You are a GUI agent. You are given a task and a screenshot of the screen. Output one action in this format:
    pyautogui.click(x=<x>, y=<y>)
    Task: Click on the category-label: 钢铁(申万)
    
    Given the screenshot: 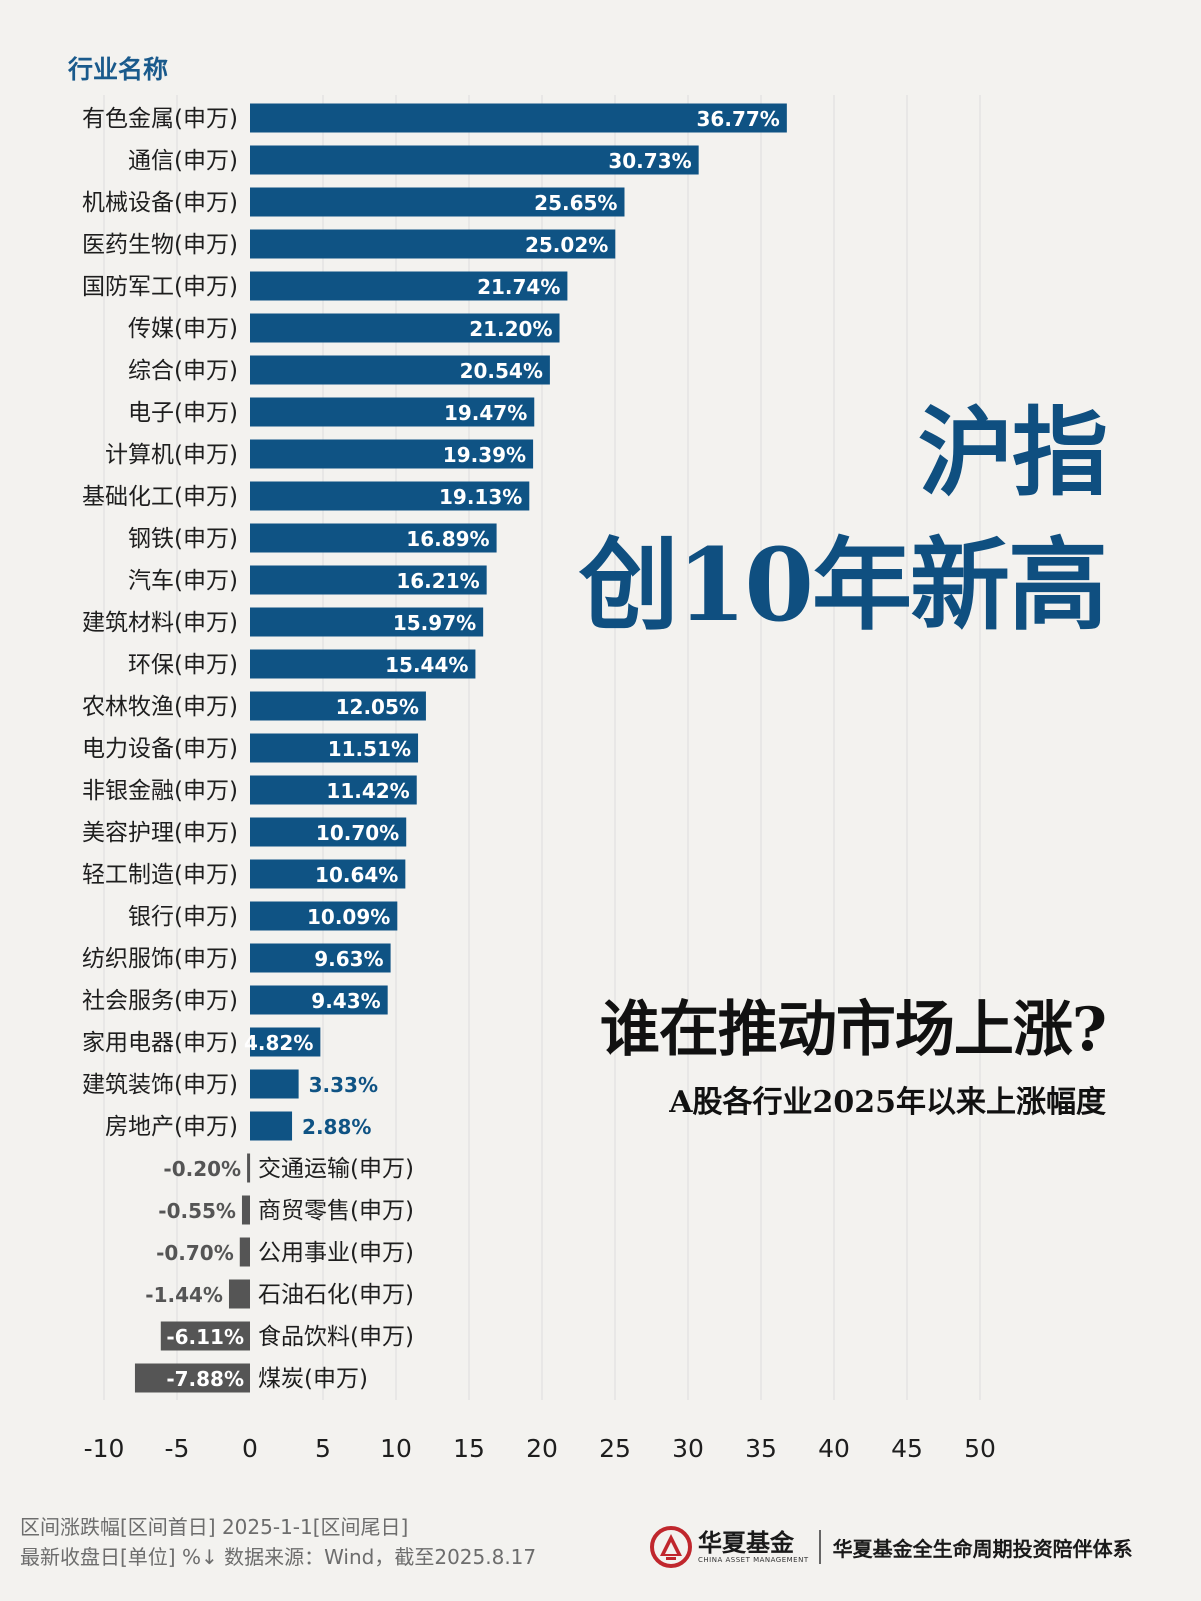 What is the action you would take?
    pyautogui.click(x=183, y=539)
    